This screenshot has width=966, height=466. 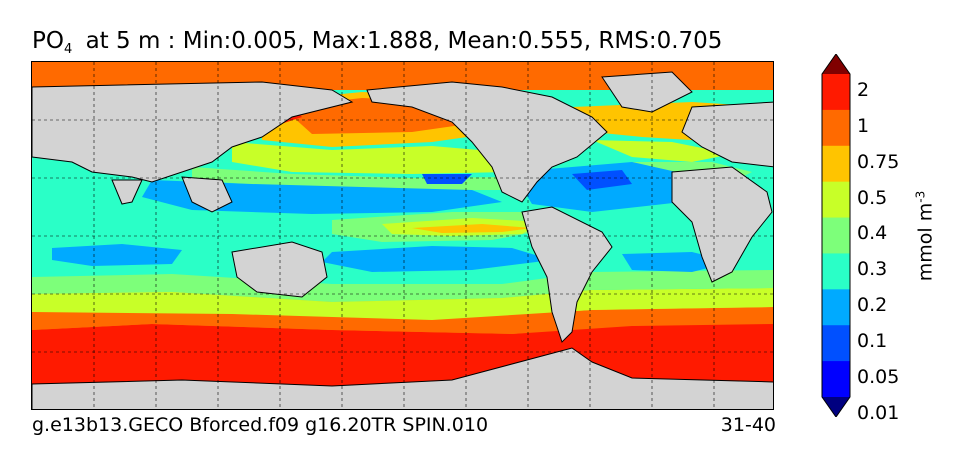 What do you see at coordinates (872, 197) in the screenshot?
I see `colorbar-tick-label: 0.5` at bounding box center [872, 197].